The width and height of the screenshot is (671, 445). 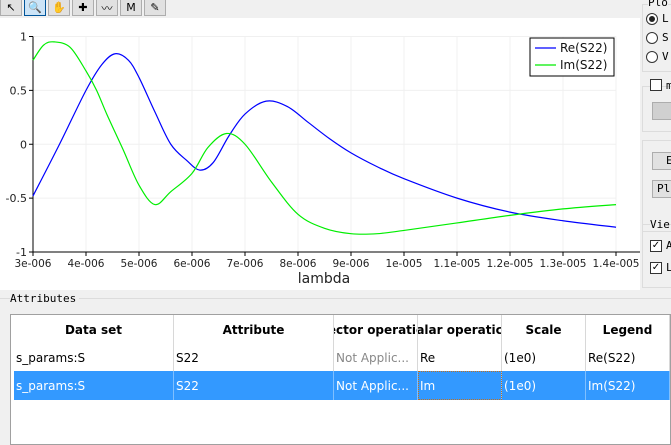 What do you see at coordinates (661, 161) in the screenshot?
I see `e-button: E` at bounding box center [661, 161].